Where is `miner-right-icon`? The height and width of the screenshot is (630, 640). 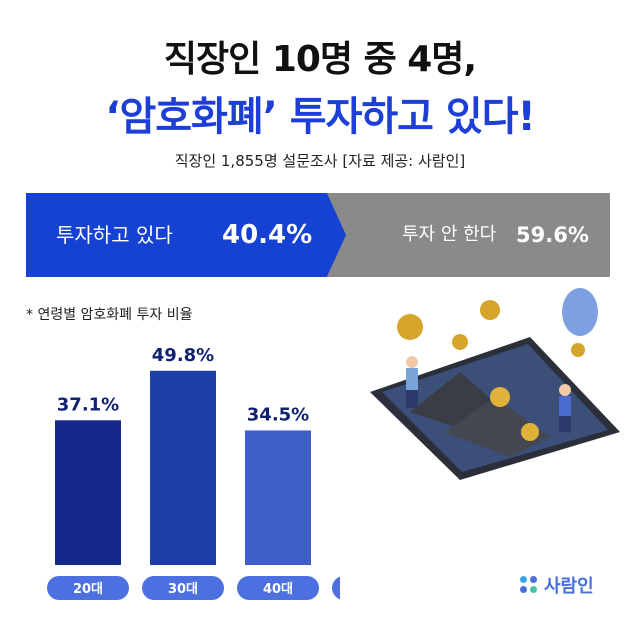 miner-right-icon is located at coordinates (565, 408).